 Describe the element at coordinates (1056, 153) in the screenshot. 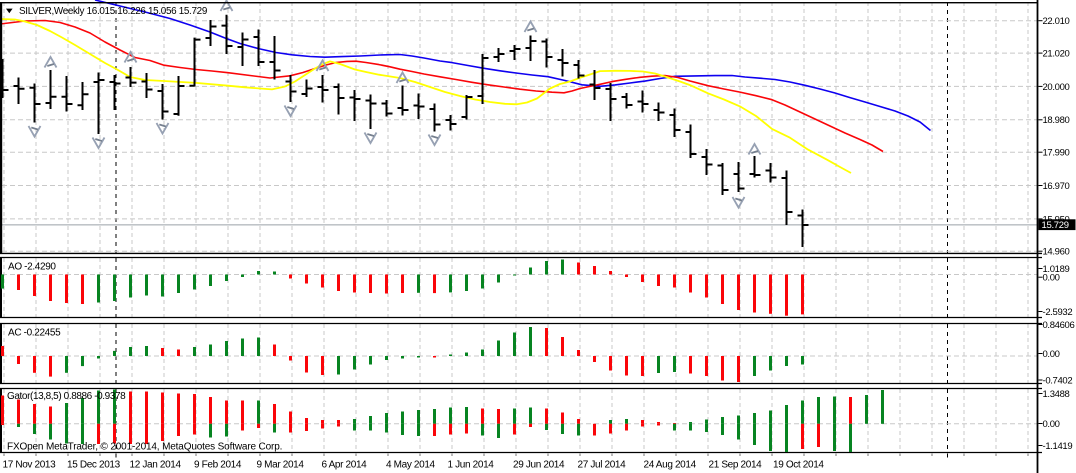

I see `svg-text: 17.990` at that location.